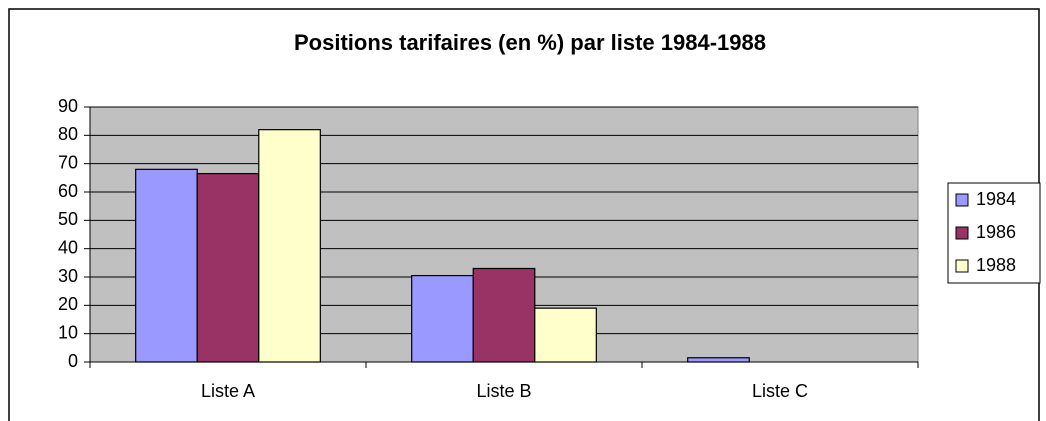 The width and height of the screenshot is (1046, 421). Describe the element at coordinates (73, 361) in the screenshot. I see `y-tick-label: 0` at that location.